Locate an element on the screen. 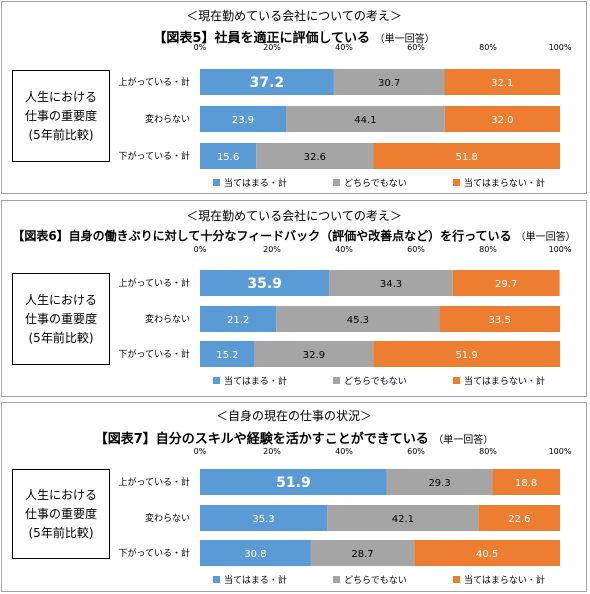 The image size is (590, 594). chart-title-text: 【図表7】自分のスキルや経験を活かすことができている is located at coordinates (261, 439).